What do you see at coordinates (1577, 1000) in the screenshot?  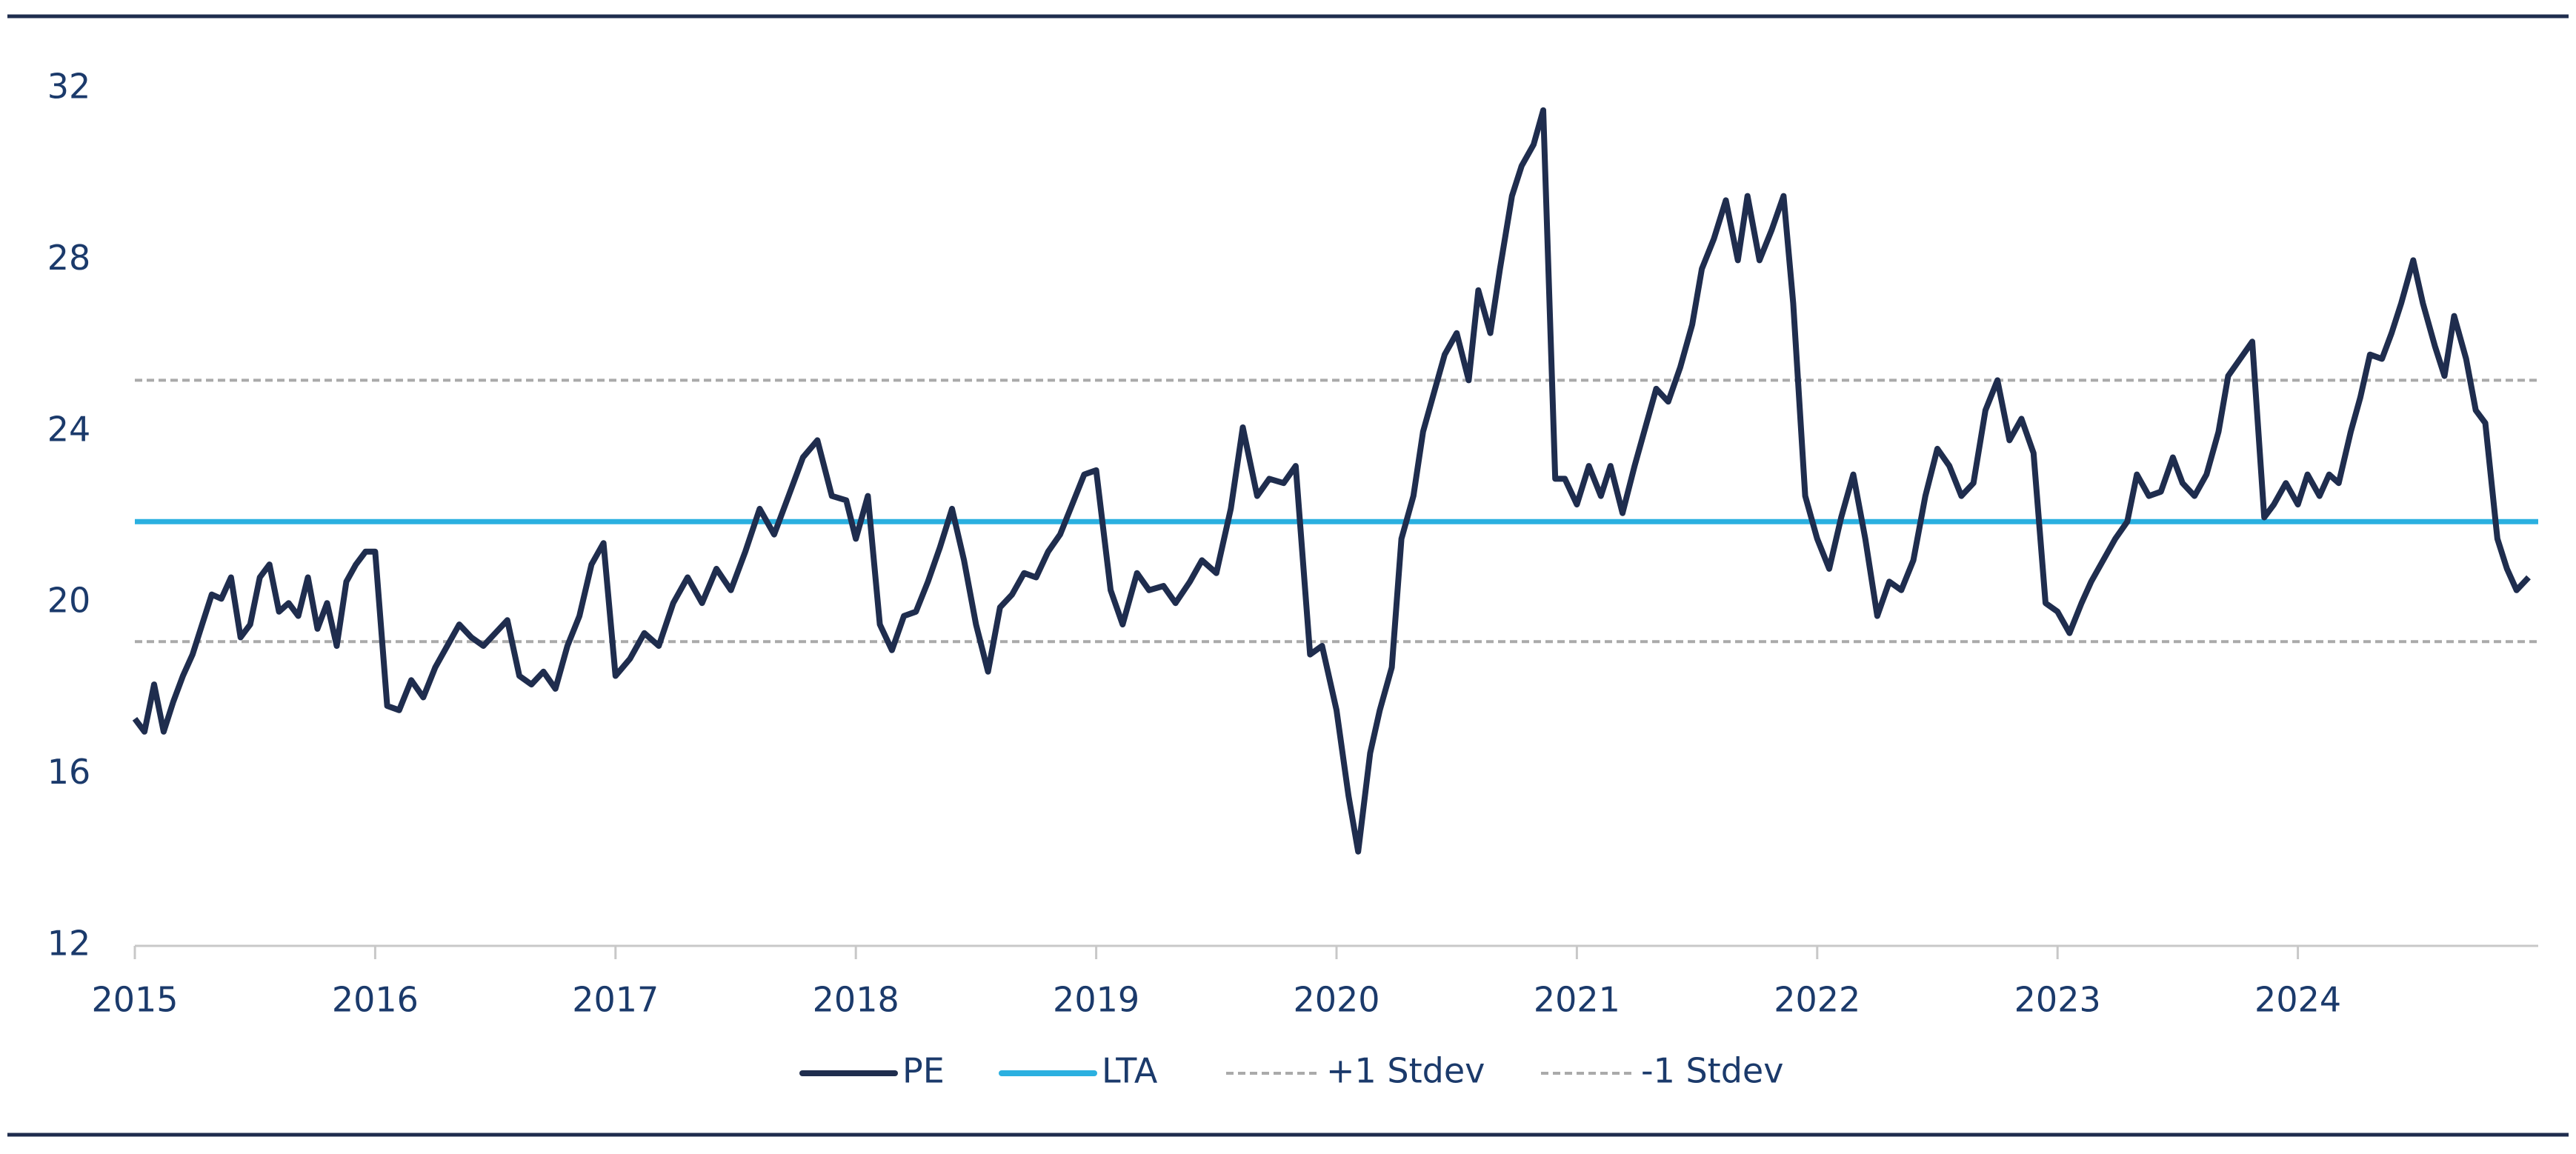 I see `x-tick-label: 2021` at bounding box center [1577, 1000].